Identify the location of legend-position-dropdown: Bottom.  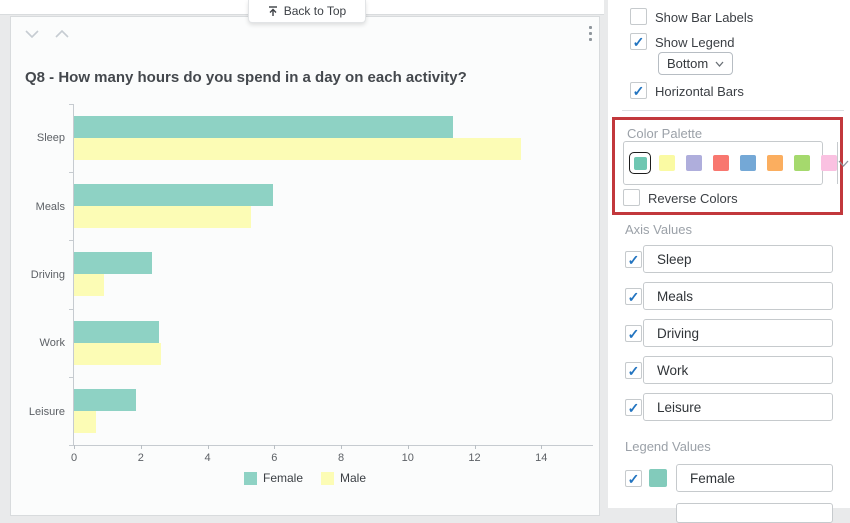
(696, 63).